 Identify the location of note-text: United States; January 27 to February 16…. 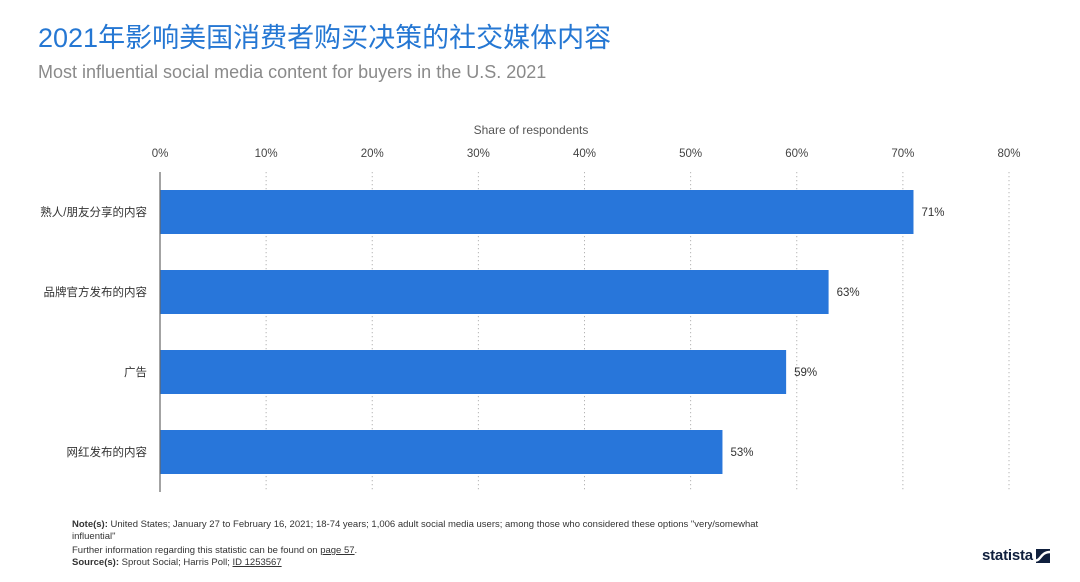
(415, 530).